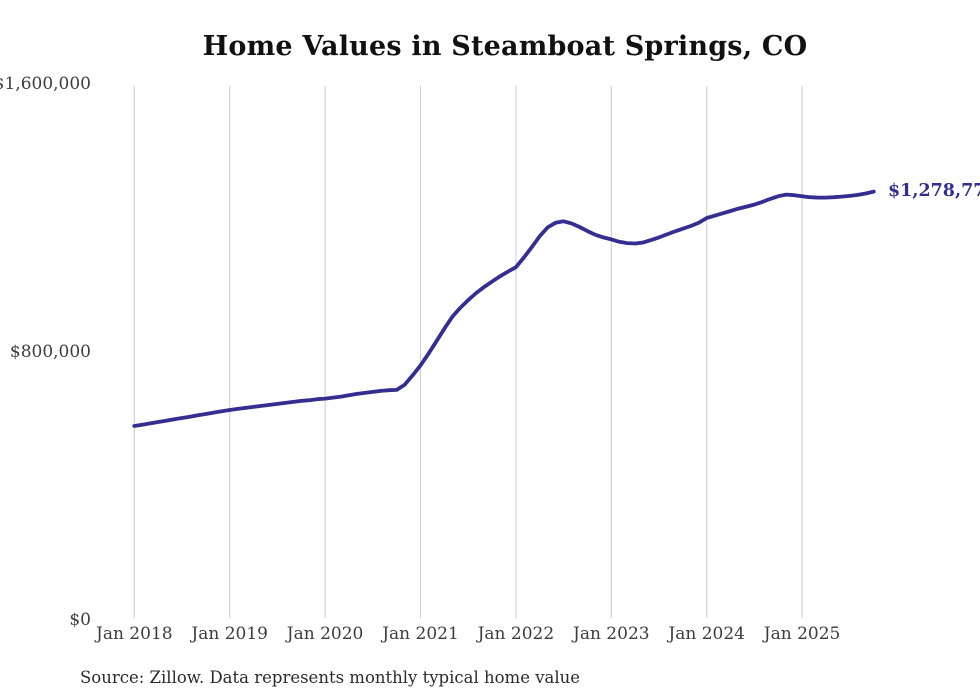 The width and height of the screenshot is (980, 699). I want to click on y-axis-tick-label: $800,000, so click(50, 352).